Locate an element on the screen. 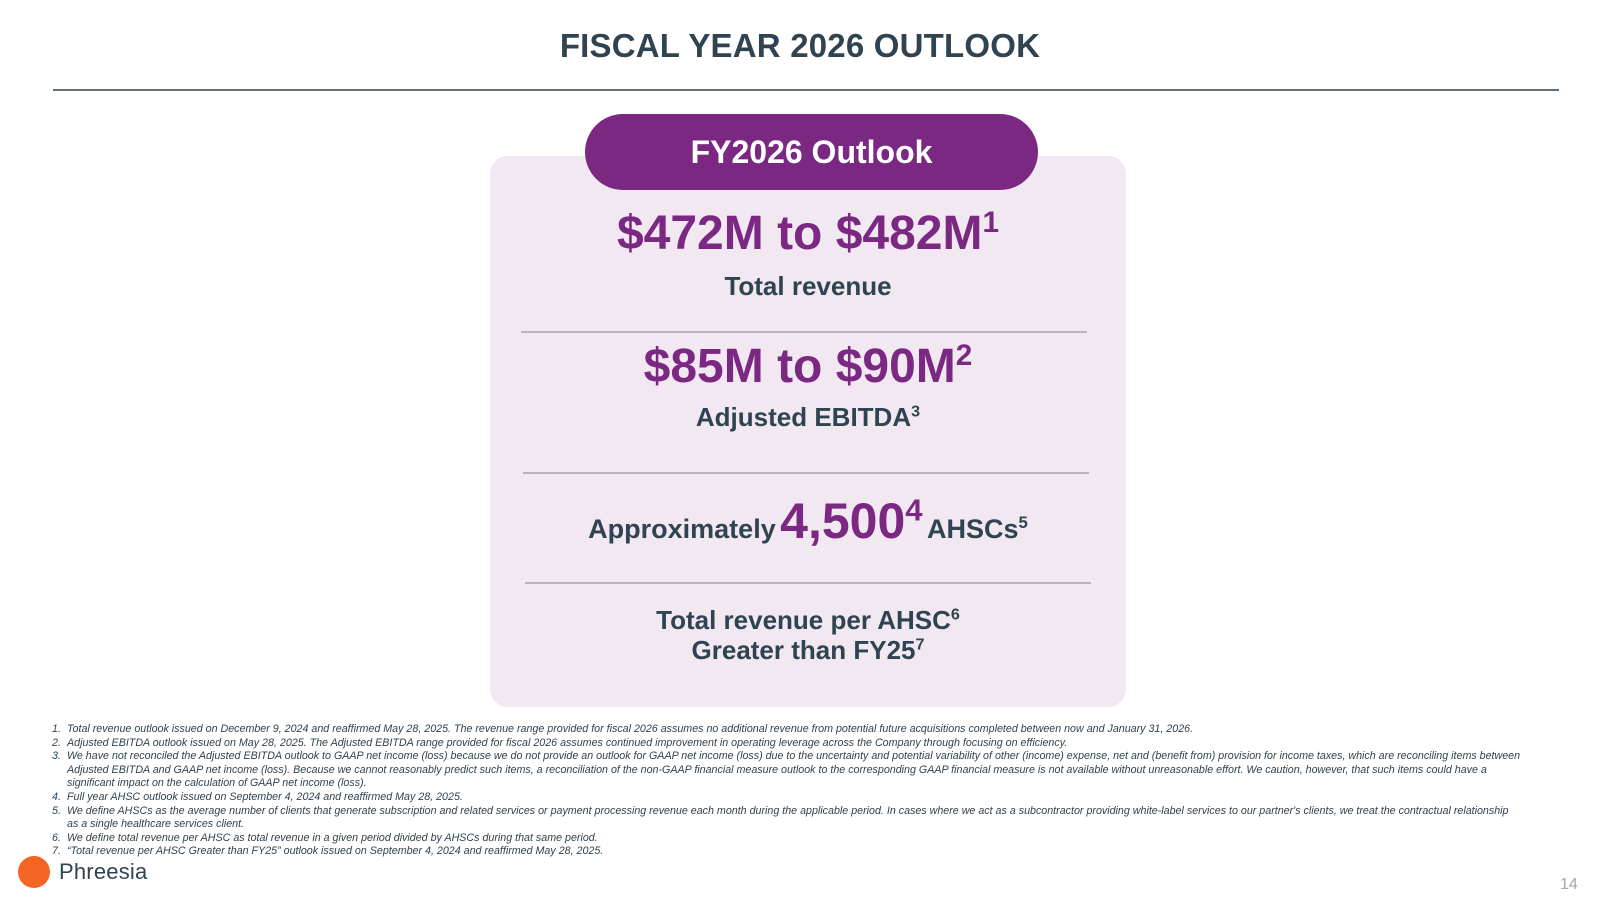 This screenshot has height=900, width=1600. rev-per-ahsc-line2: Greater than FY257 is located at coordinates (808, 650).